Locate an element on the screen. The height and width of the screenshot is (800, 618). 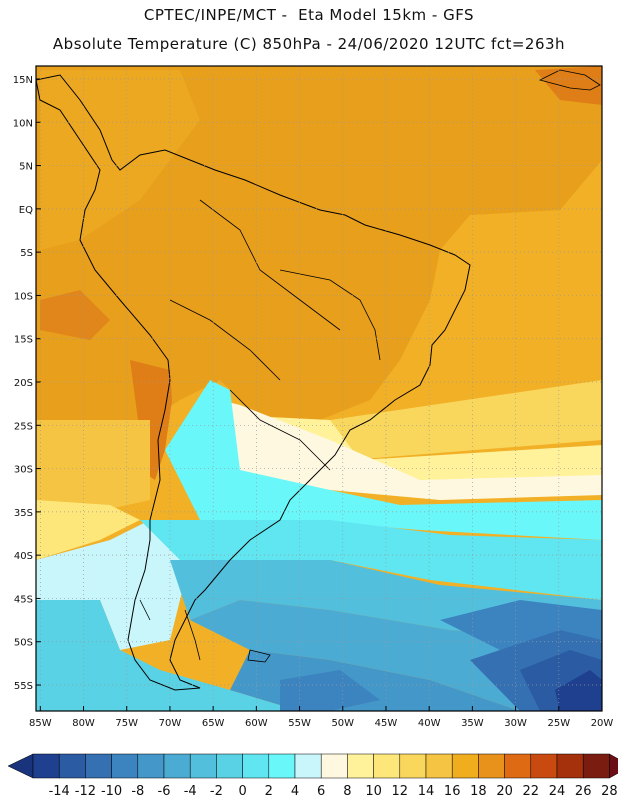
lon-label: 65W is located at coordinates (213, 723).